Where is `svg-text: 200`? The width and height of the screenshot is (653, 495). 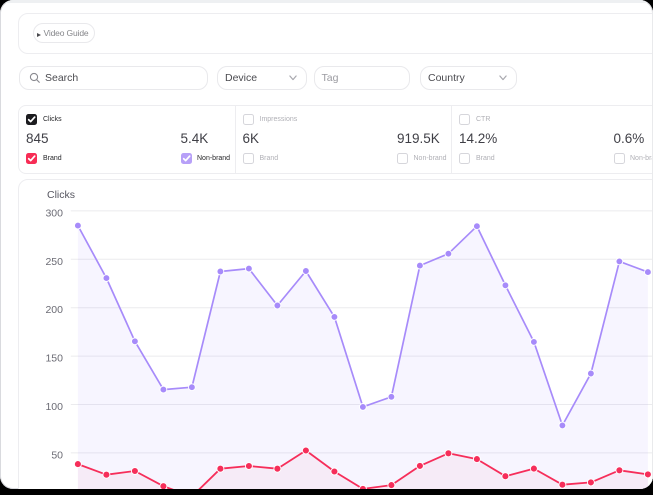 svg-text: 200 is located at coordinates (54, 310).